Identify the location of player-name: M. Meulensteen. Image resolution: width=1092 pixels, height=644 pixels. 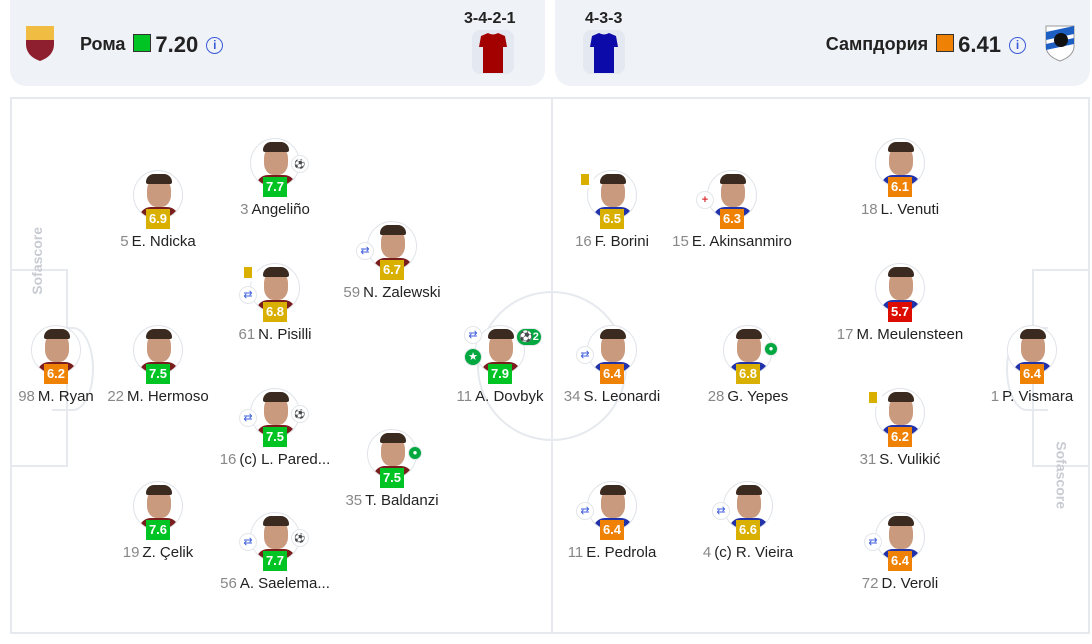
(910, 334).